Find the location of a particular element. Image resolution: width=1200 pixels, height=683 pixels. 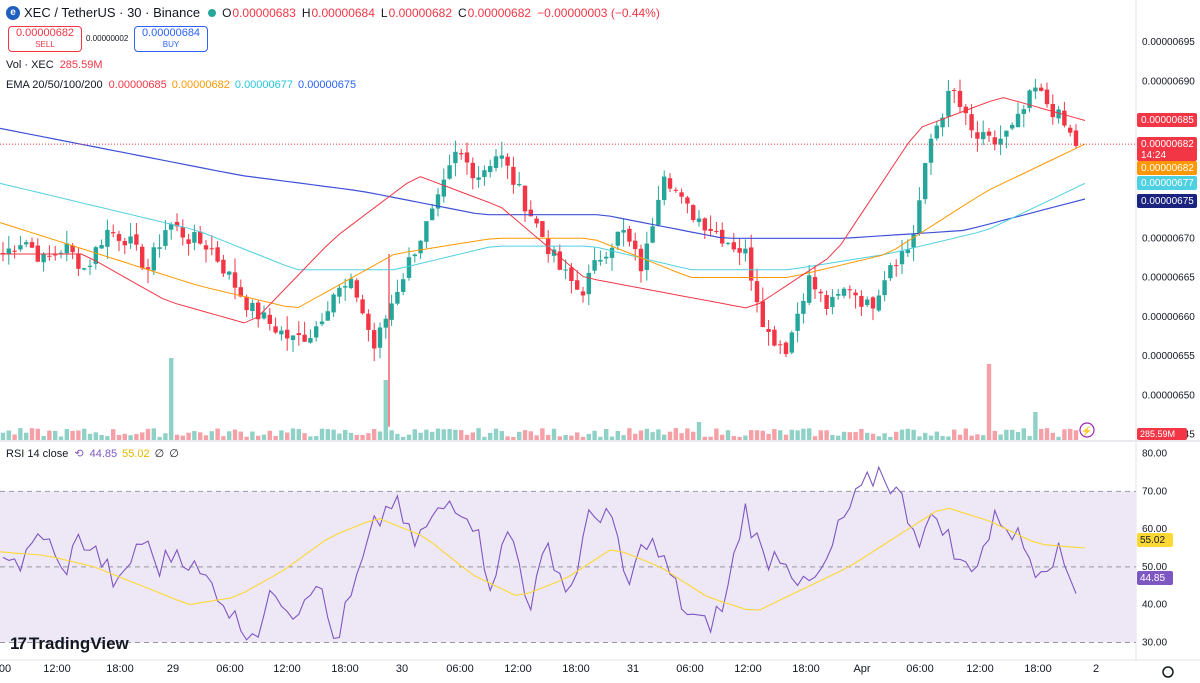

buy-button: 0.00000684 BUY is located at coordinates (171, 39).